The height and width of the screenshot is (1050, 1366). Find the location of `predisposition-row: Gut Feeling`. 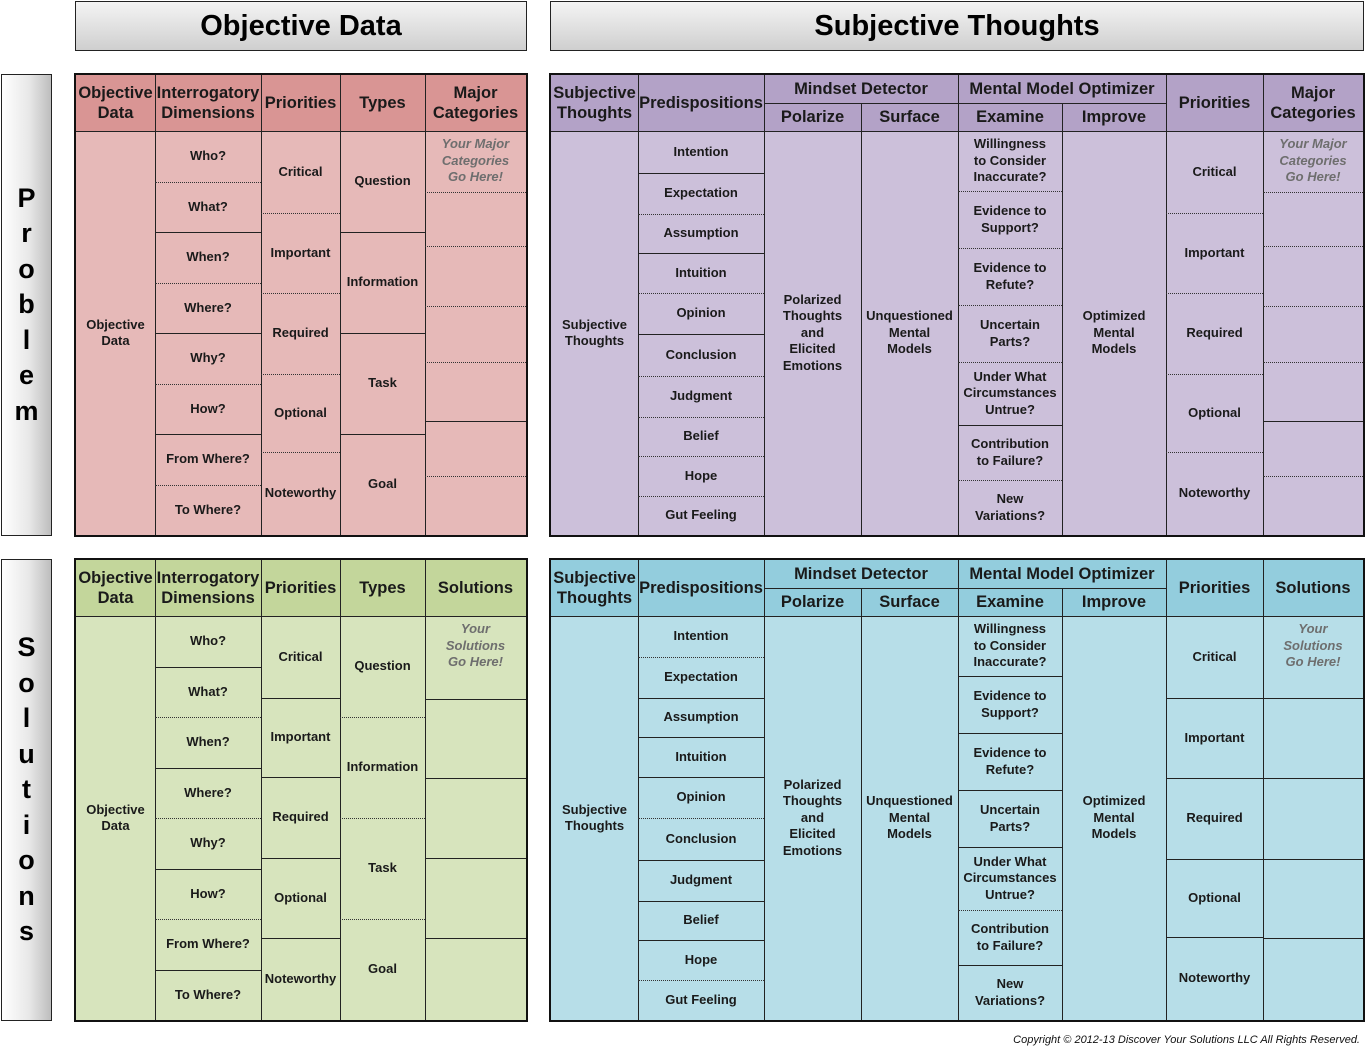

predisposition-row: Gut Feeling is located at coordinates (701, 999).